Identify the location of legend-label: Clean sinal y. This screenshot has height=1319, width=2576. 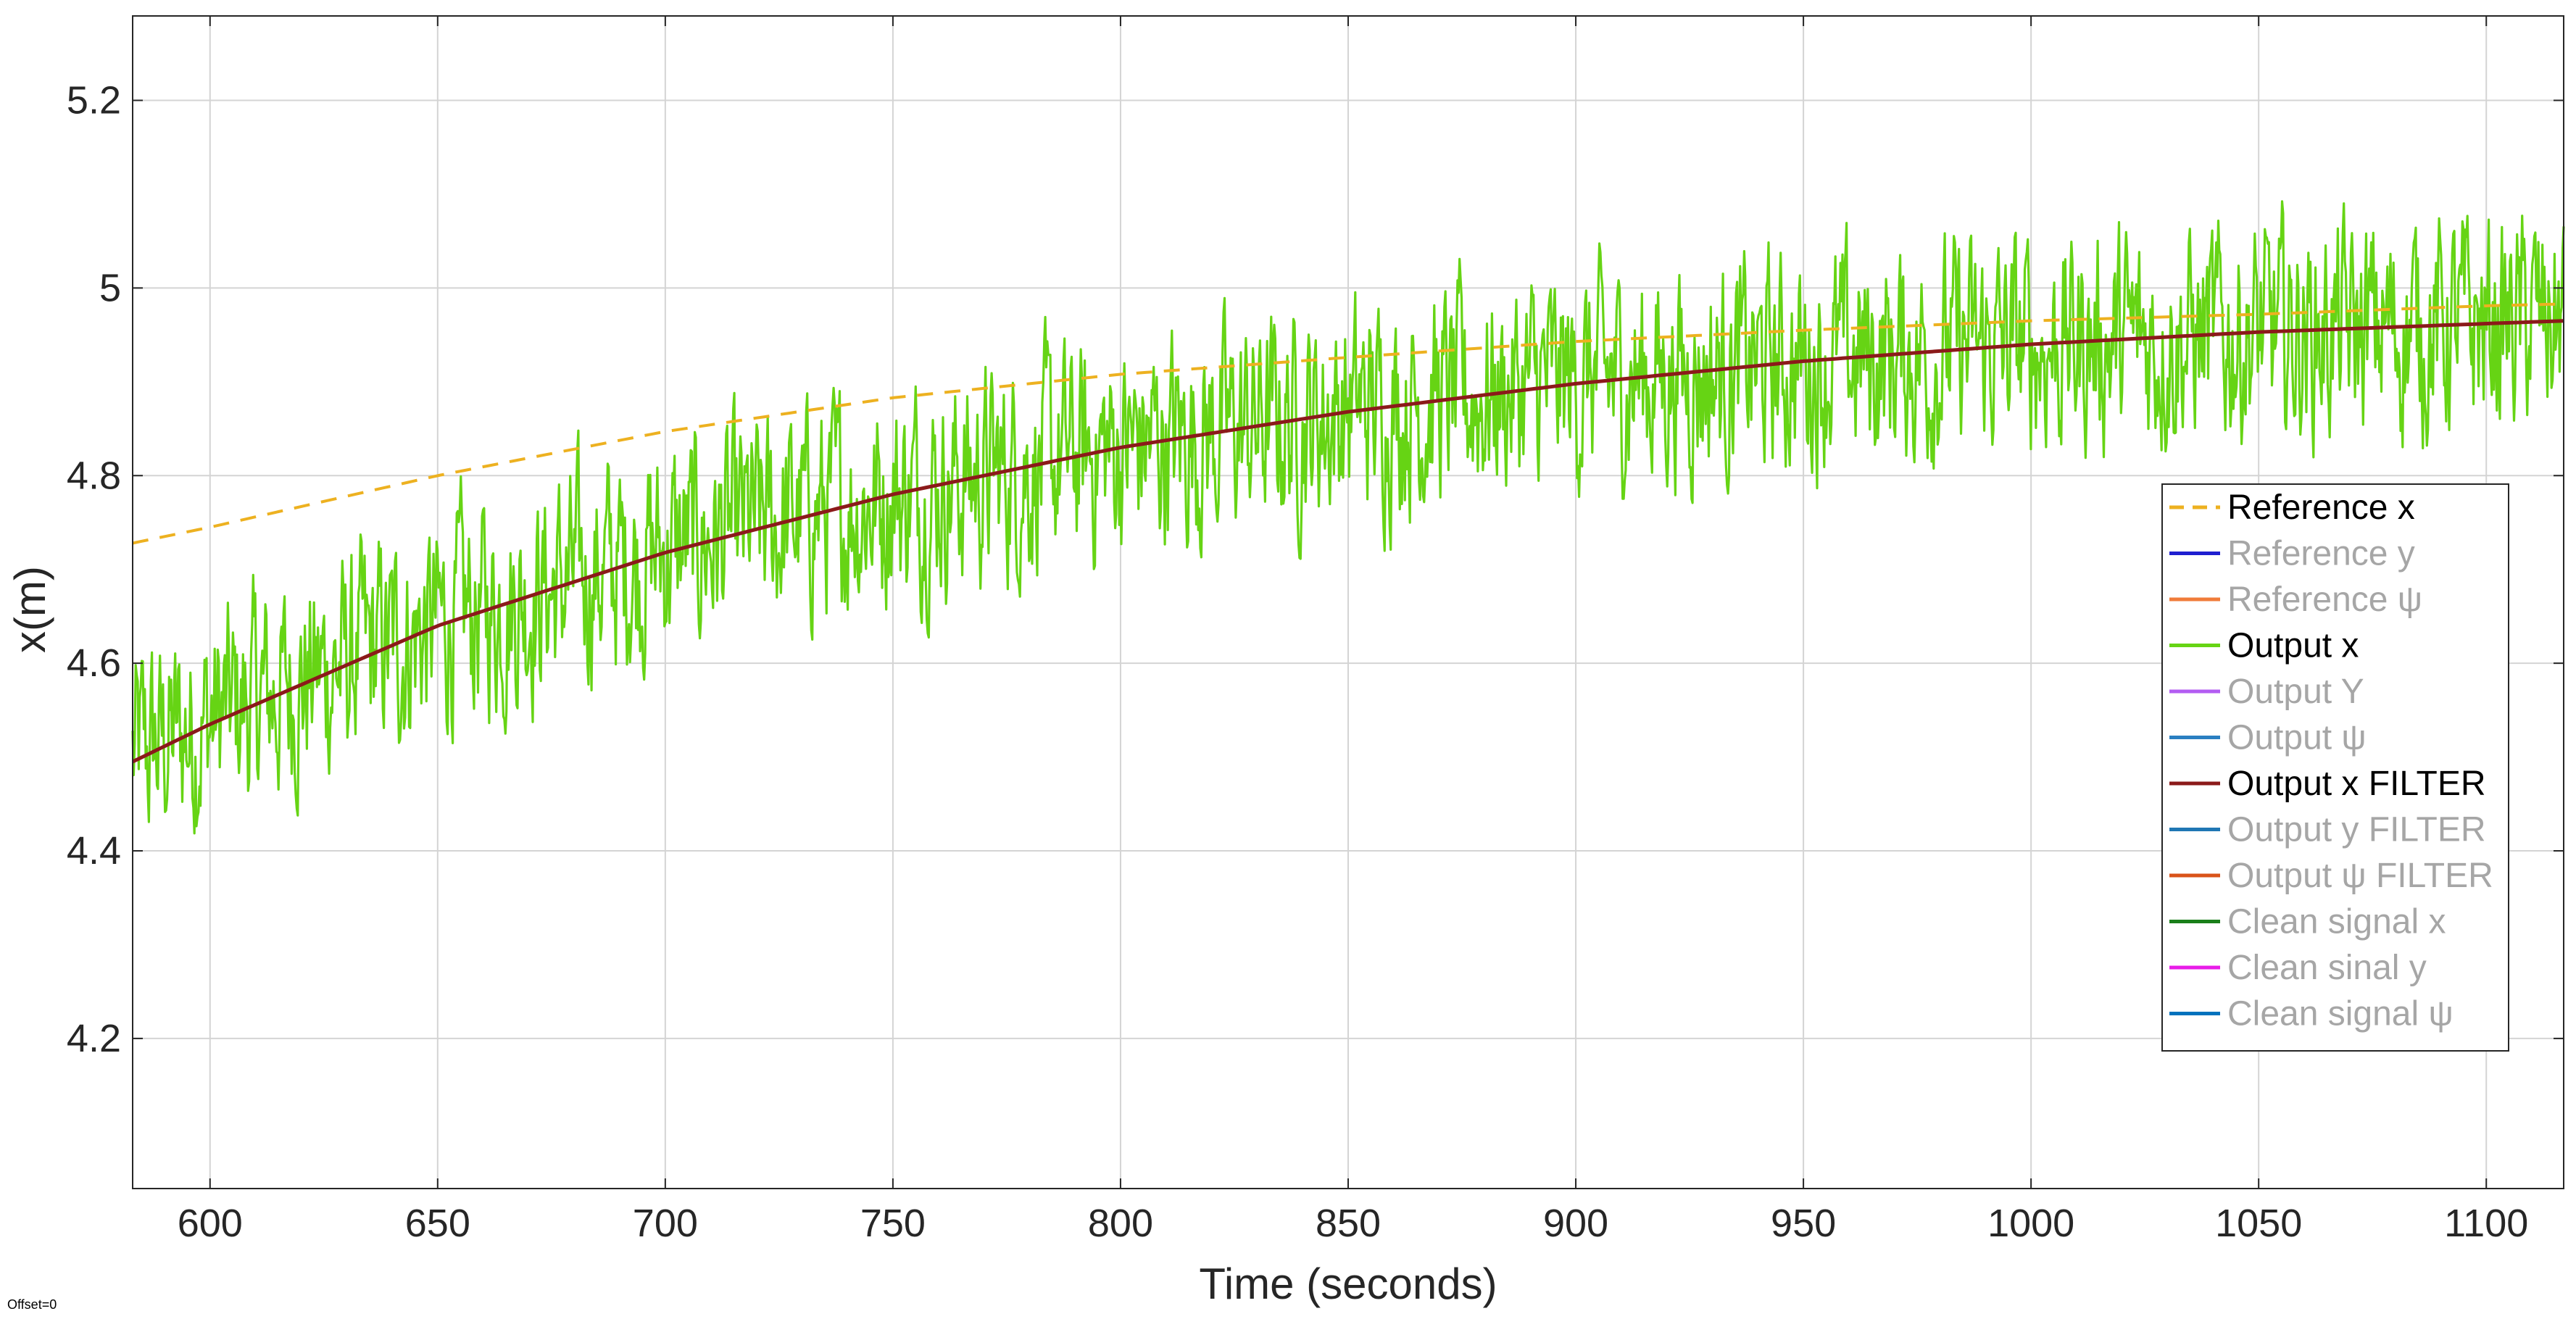
(2327, 968).